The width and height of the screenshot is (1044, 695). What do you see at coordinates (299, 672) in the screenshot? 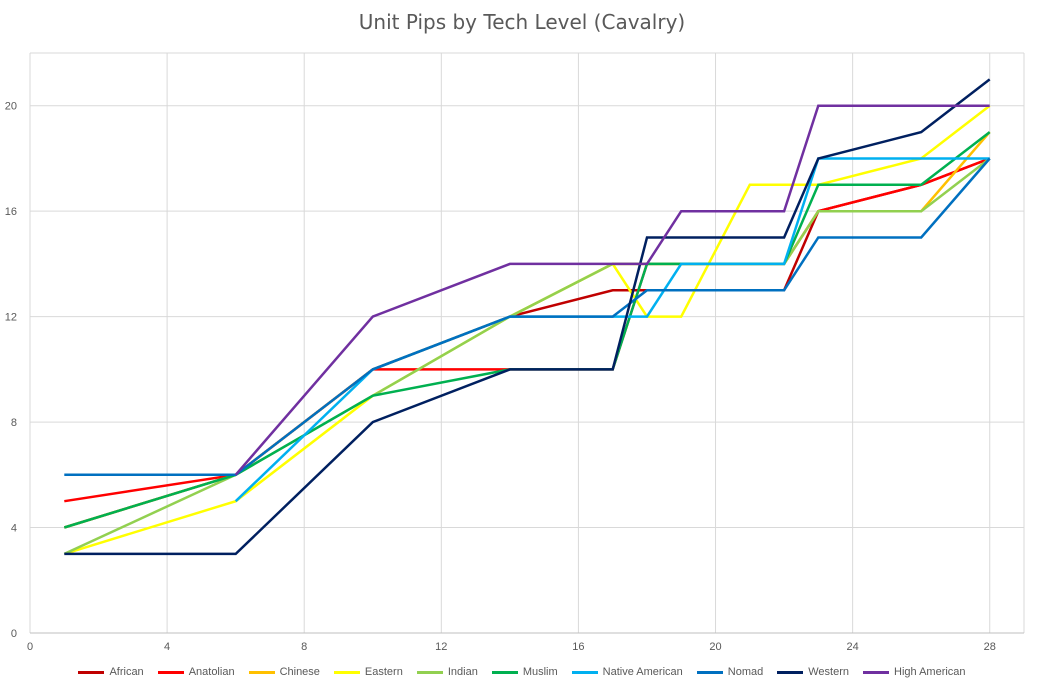
I see `legend-label: Chinese` at bounding box center [299, 672].